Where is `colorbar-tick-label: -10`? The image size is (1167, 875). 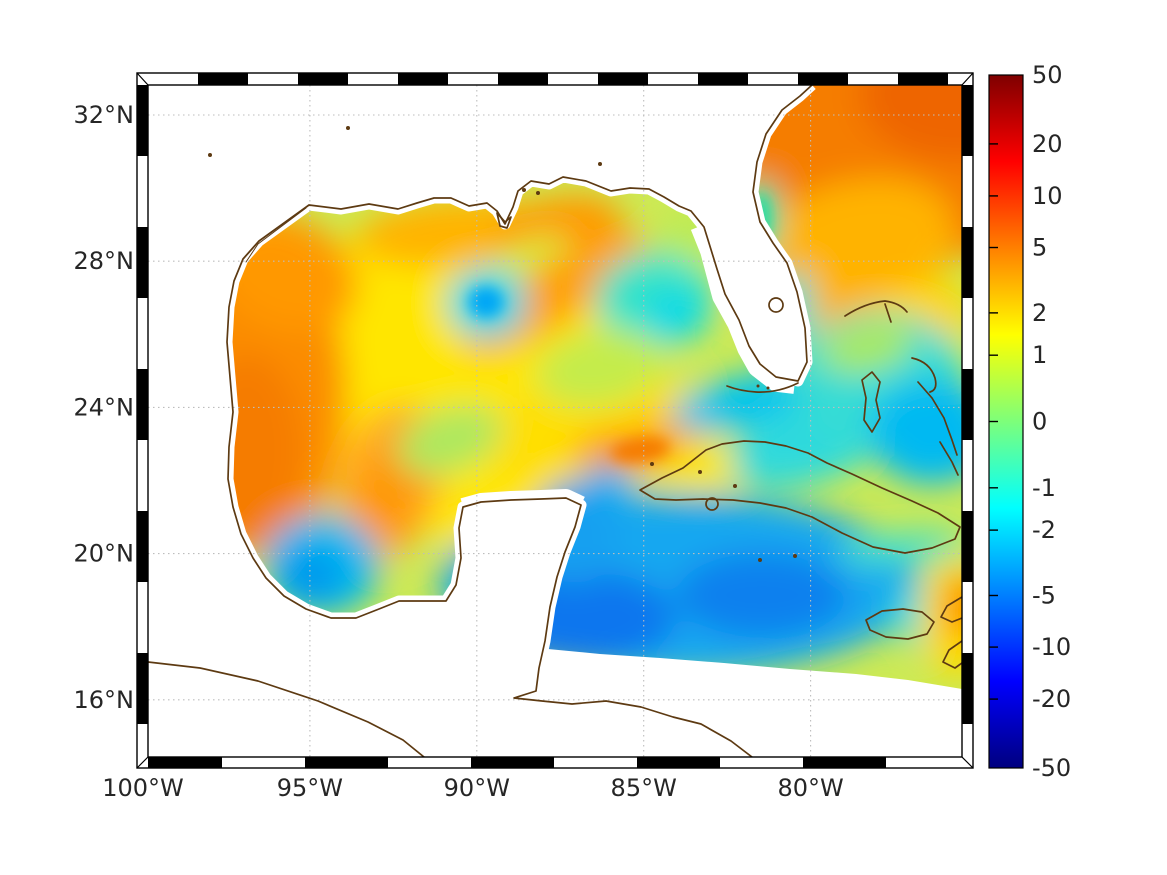
colorbar-tick-label: -10 is located at coordinates (1051, 647).